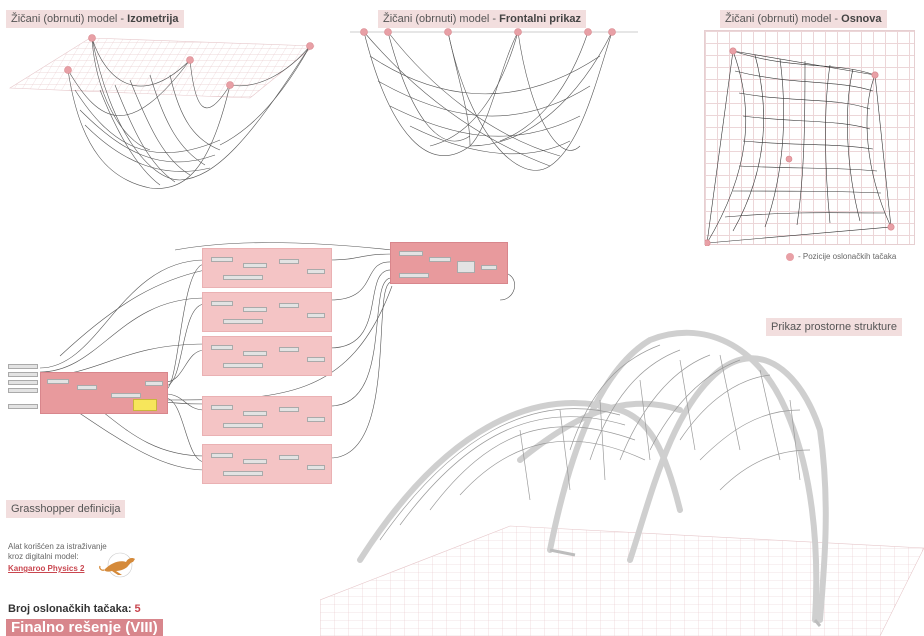 The image size is (924, 636). Describe the element at coordinates (189, 113) in the screenshot. I see `iso-net` at that location.